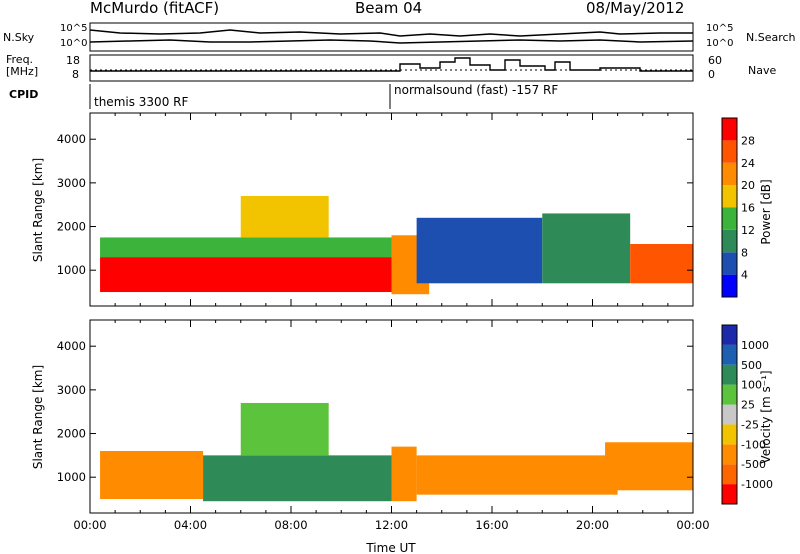 The height and width of the screenshot is (554, 800). I want to click on freq-tick-bottom: 8, so click(75, 74).